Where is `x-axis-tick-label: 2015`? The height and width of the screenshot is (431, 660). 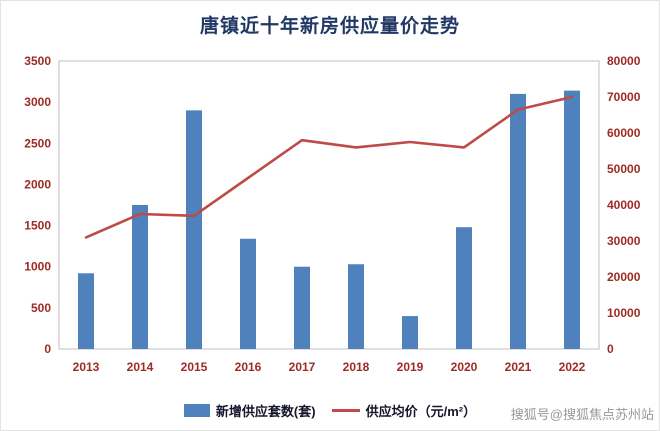 x-axis-tick-label: 2015 is located at coordinates (194, 367).